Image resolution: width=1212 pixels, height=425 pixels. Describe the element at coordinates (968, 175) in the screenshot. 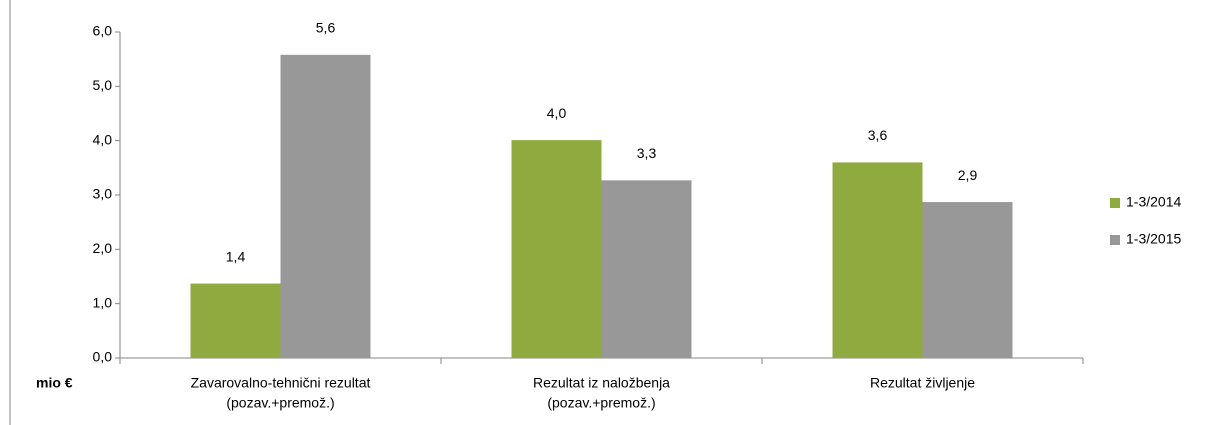

I see `value-label: 2,9` at that location.